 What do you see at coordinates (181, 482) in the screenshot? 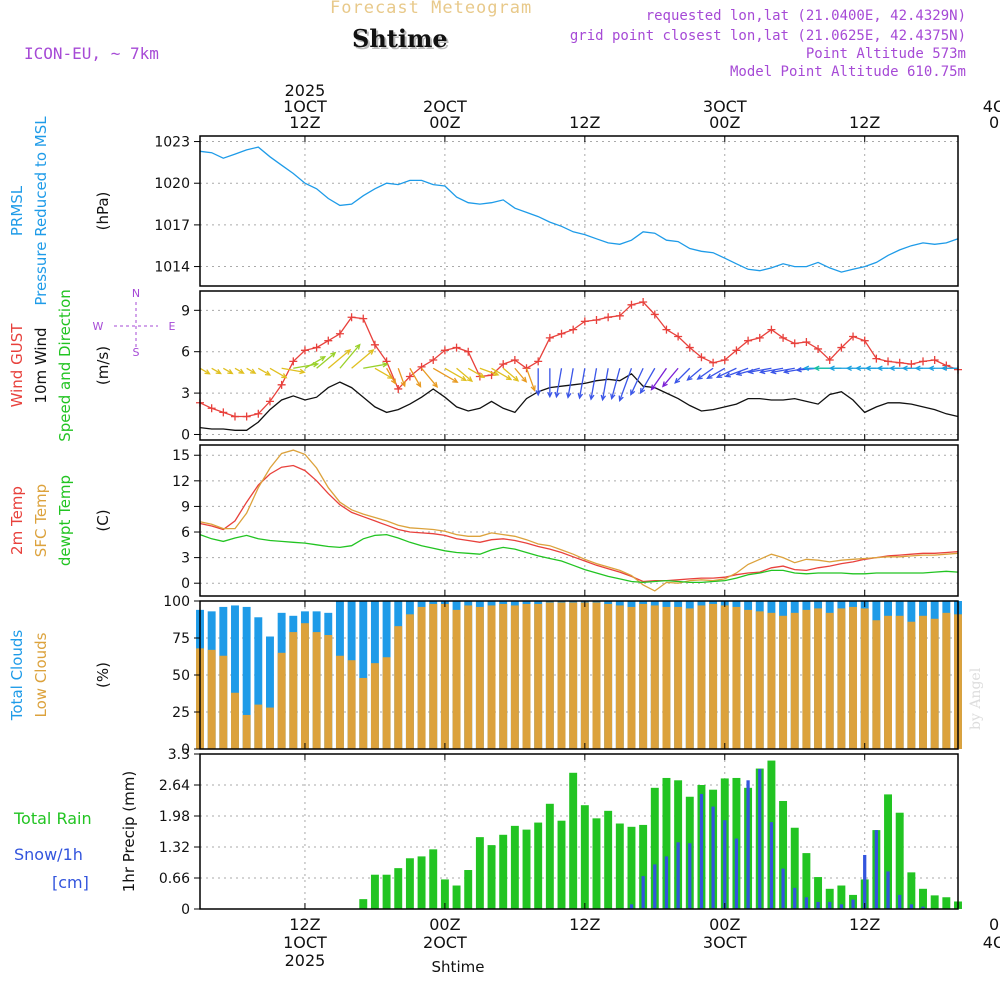
I see `y-tick-label: 12` at bounding box center [181, 482].